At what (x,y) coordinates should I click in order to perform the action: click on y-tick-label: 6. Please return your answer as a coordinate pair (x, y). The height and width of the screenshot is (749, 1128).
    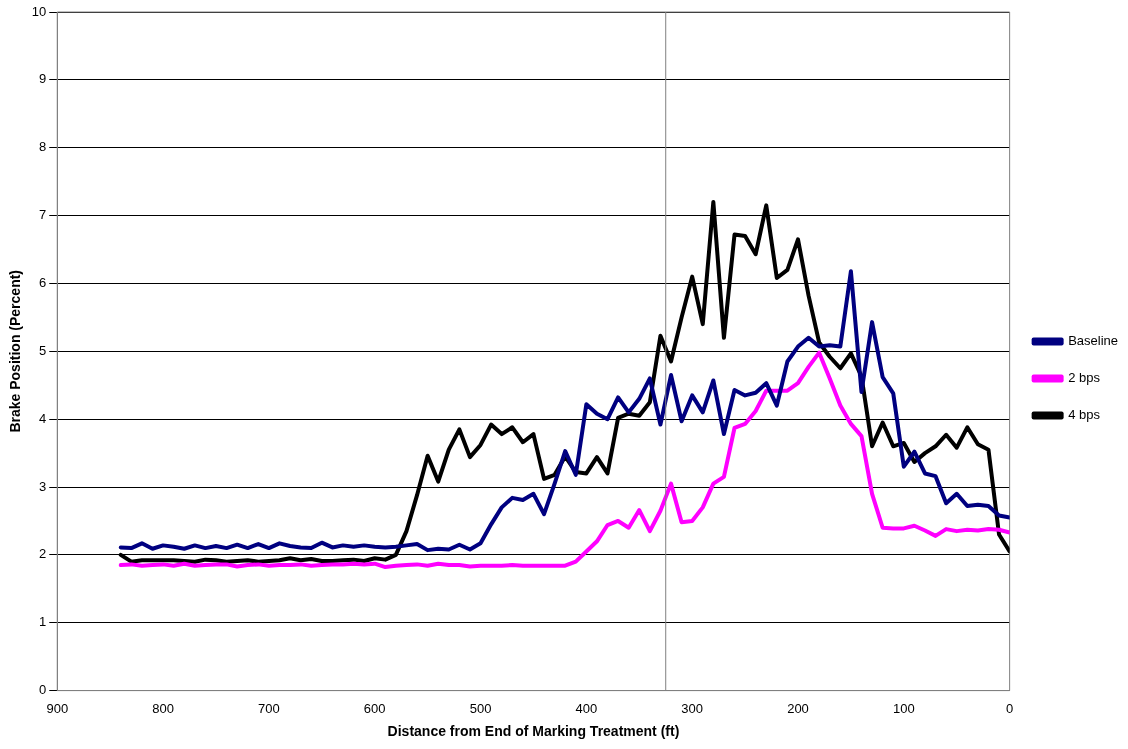
    Looking at the image, I should click on (43, 283).